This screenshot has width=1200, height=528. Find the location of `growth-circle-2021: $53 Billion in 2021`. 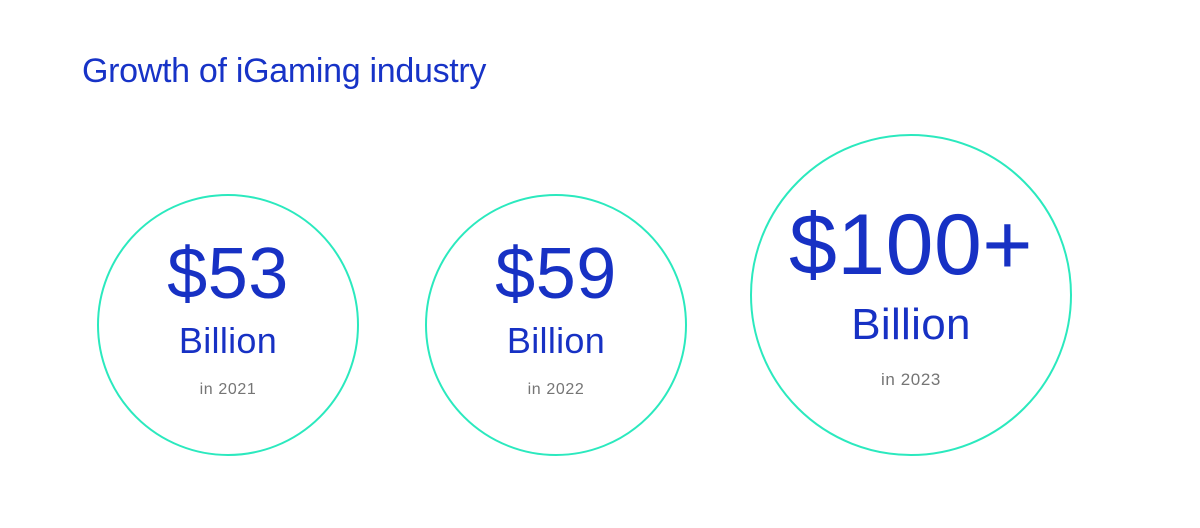

growth-circle-2021: $53 Billion in 2021 is located at coordinates (228, 325).